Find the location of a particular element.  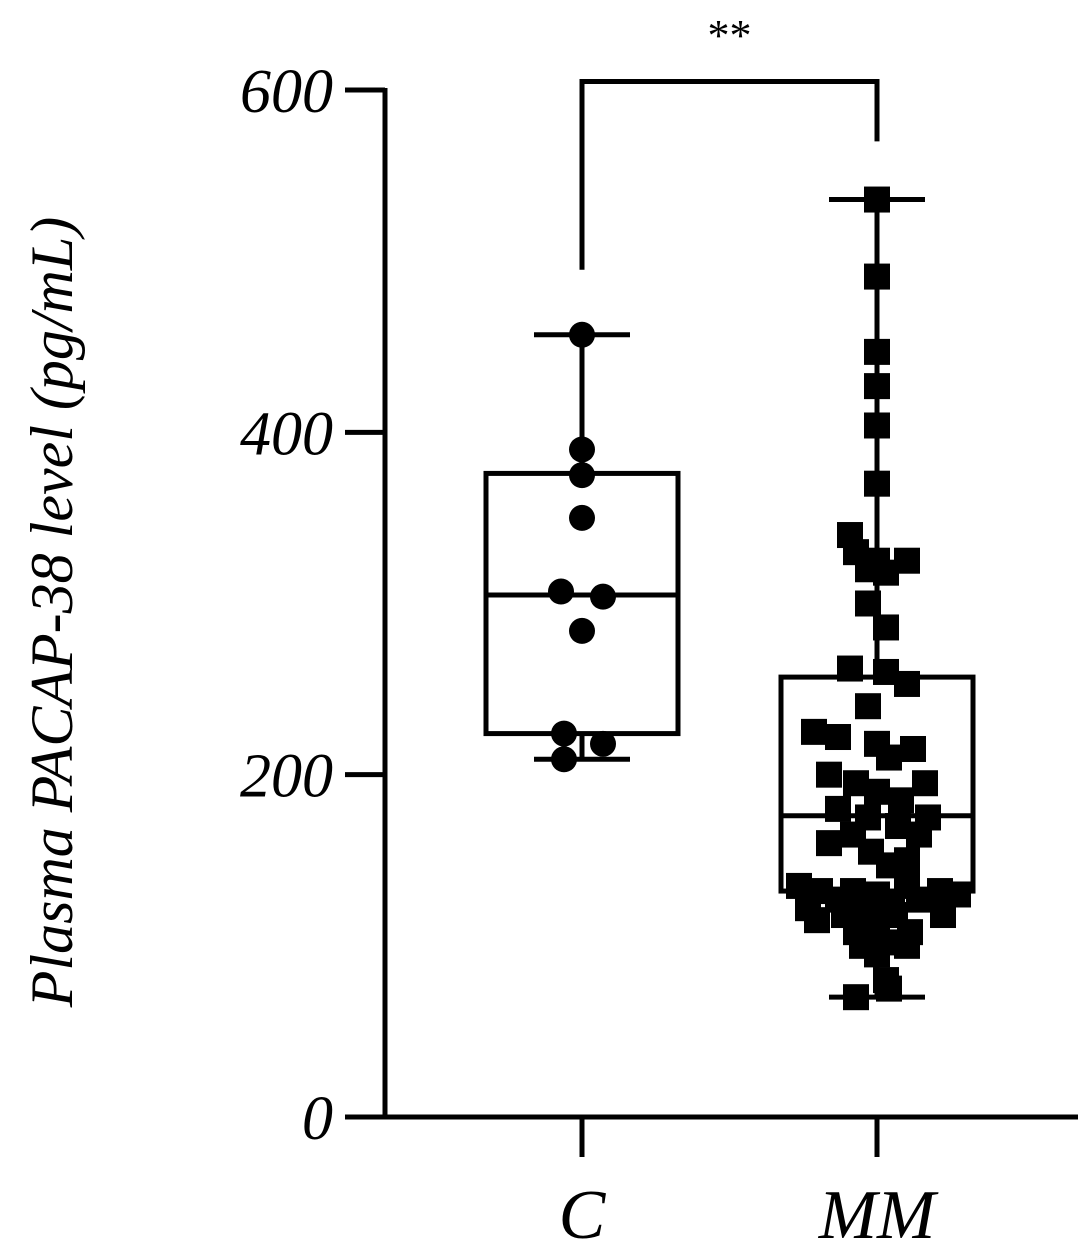

y-tick-label-600: 600 is located at coordinates (286, 92).